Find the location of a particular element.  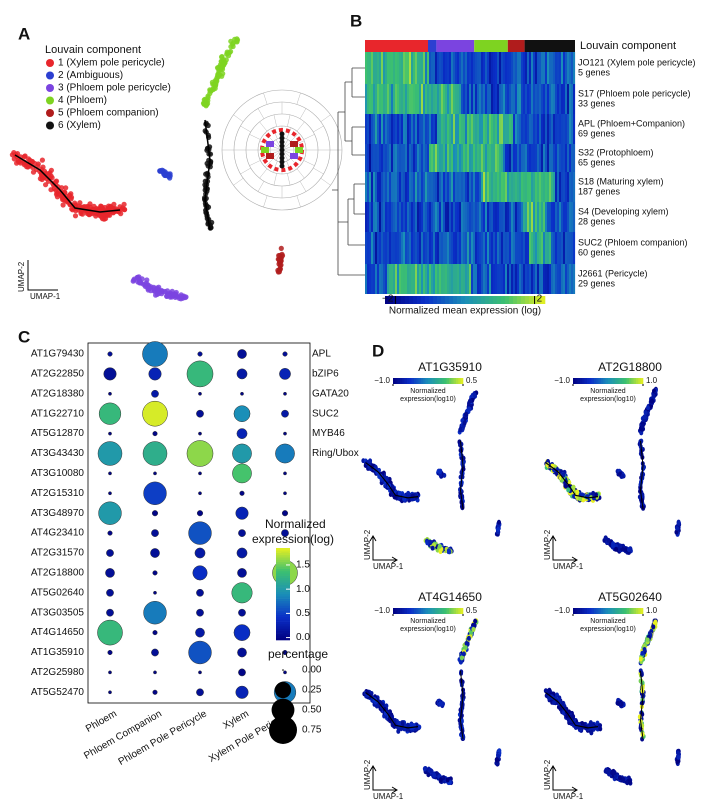

tissue-cell is located at coordinates (265, 150).